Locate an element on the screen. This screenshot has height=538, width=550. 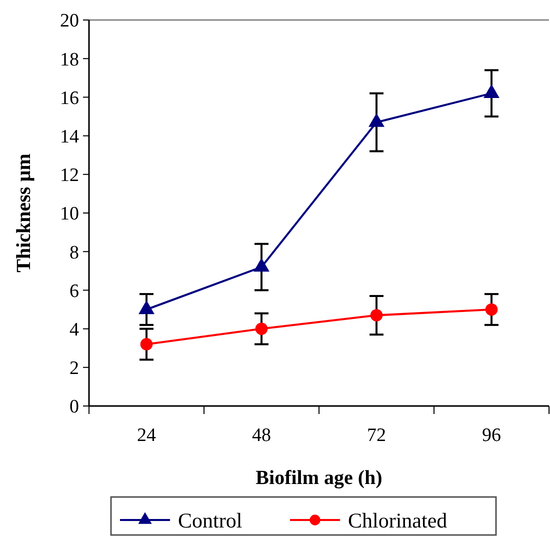
y-tick-label: 4 is located at coordinates (75, 329).